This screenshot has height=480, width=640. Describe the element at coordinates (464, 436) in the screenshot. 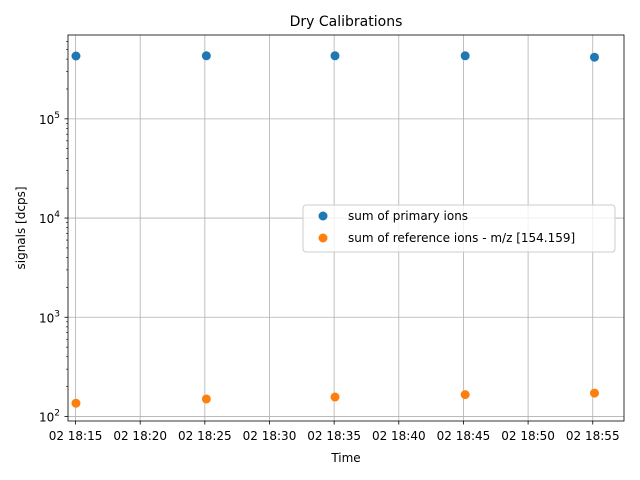

I see `x-tick-label: 02 18:45` at that location.